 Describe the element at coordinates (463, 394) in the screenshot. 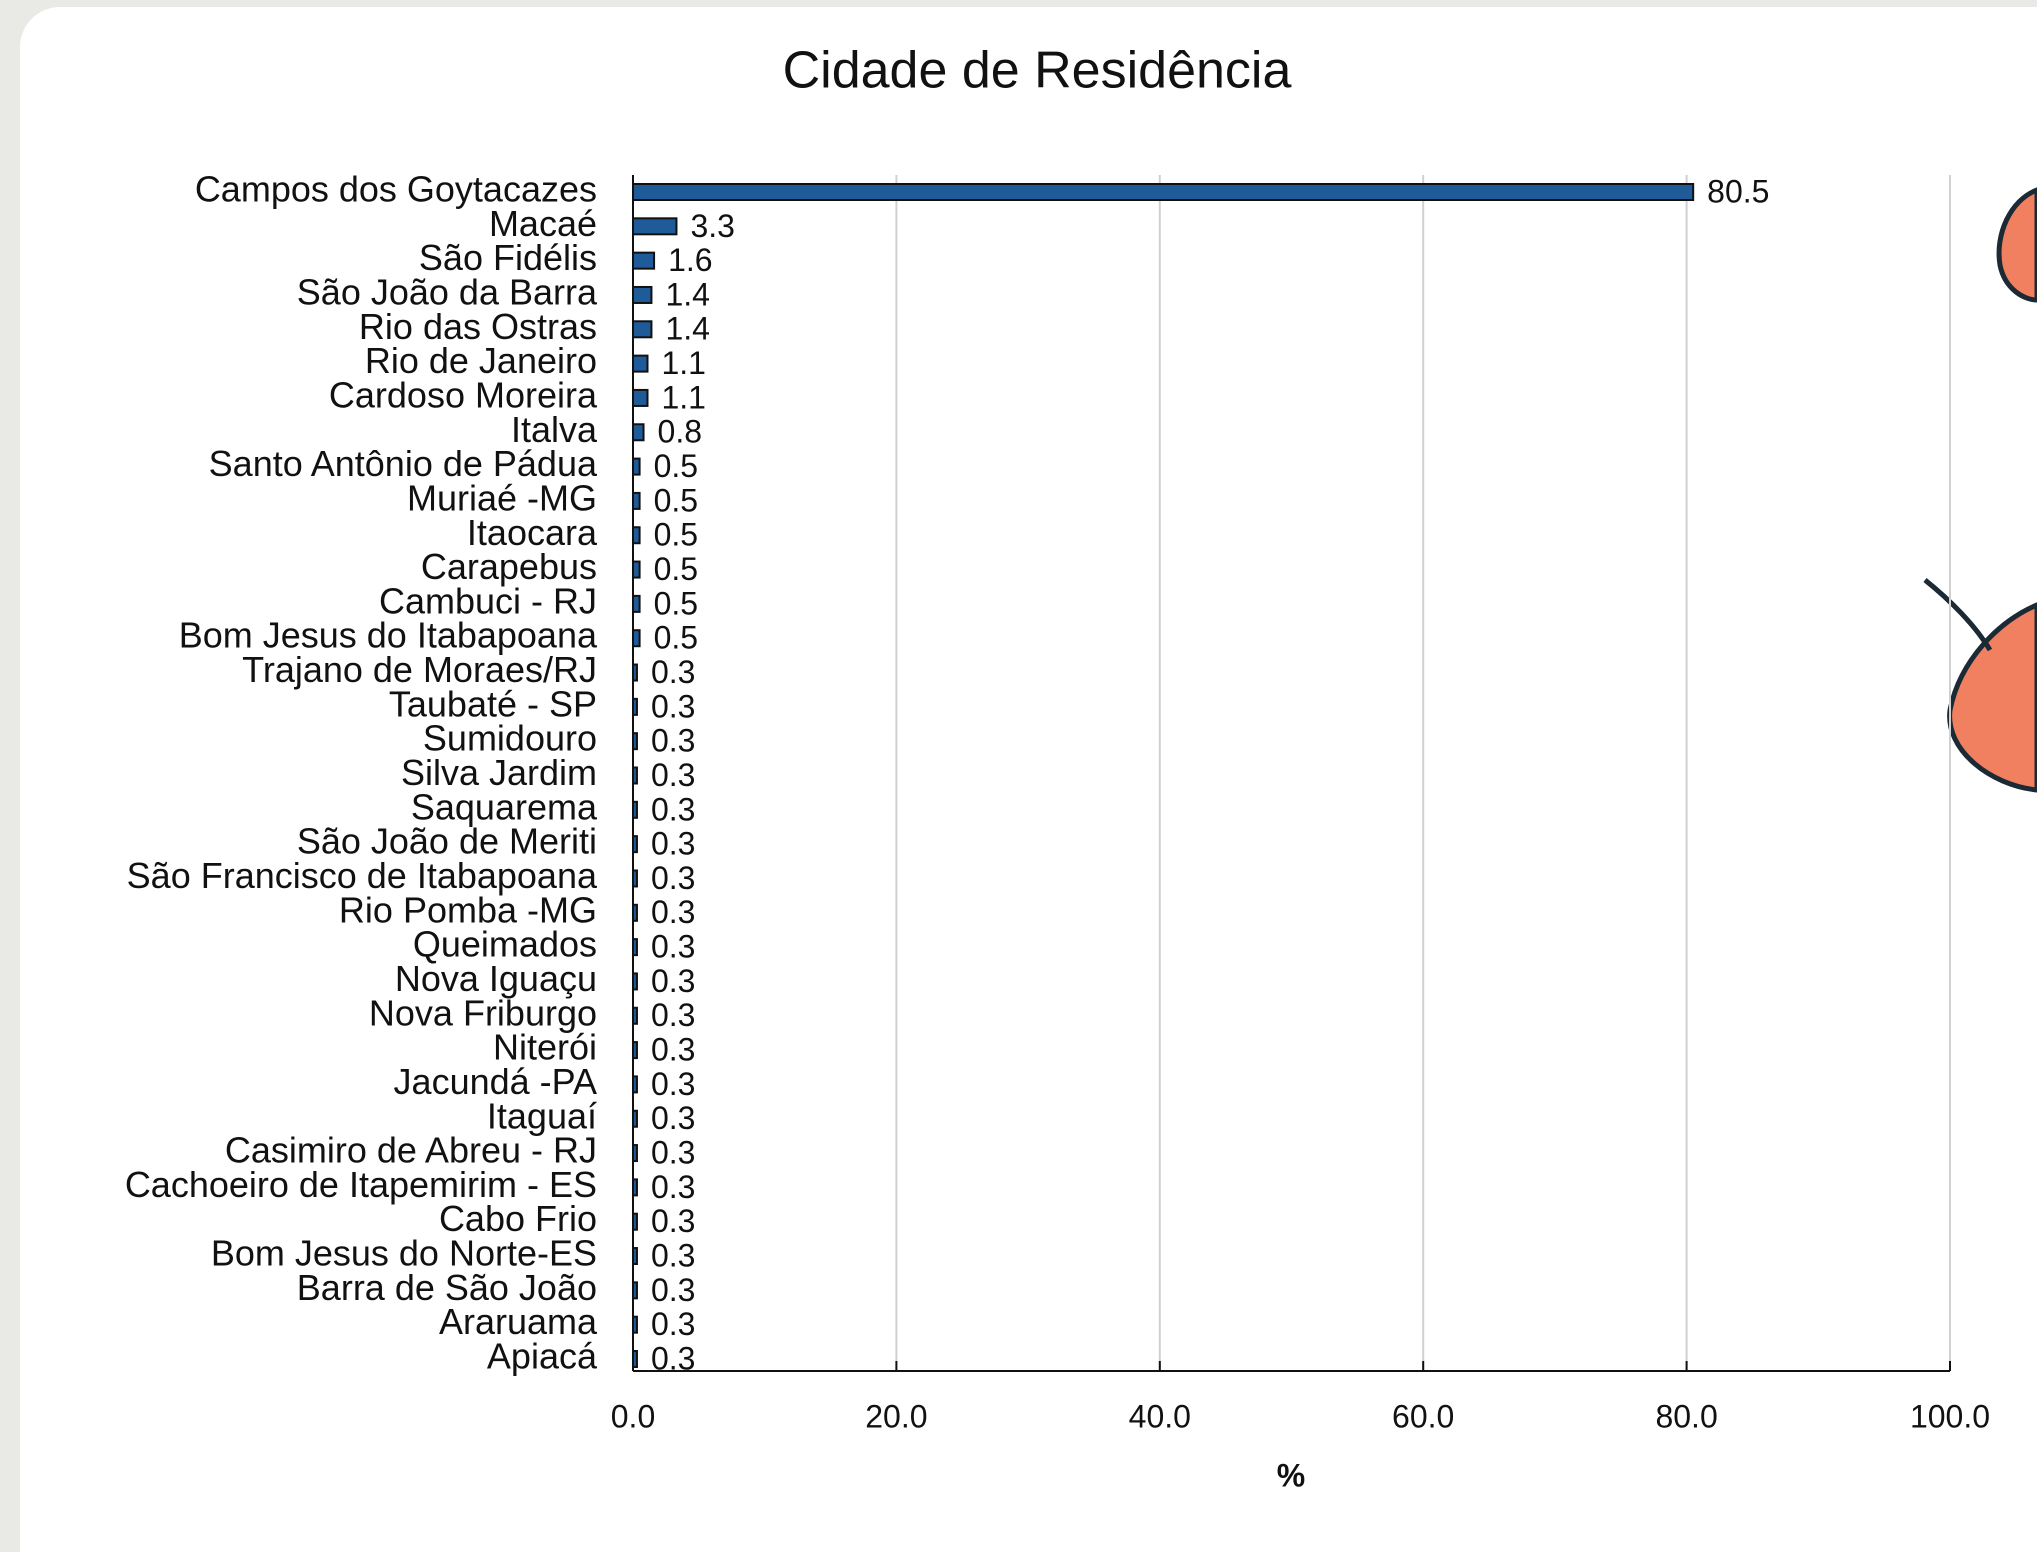

I see `y-tick-label: Cardoso Moreira` at that location.